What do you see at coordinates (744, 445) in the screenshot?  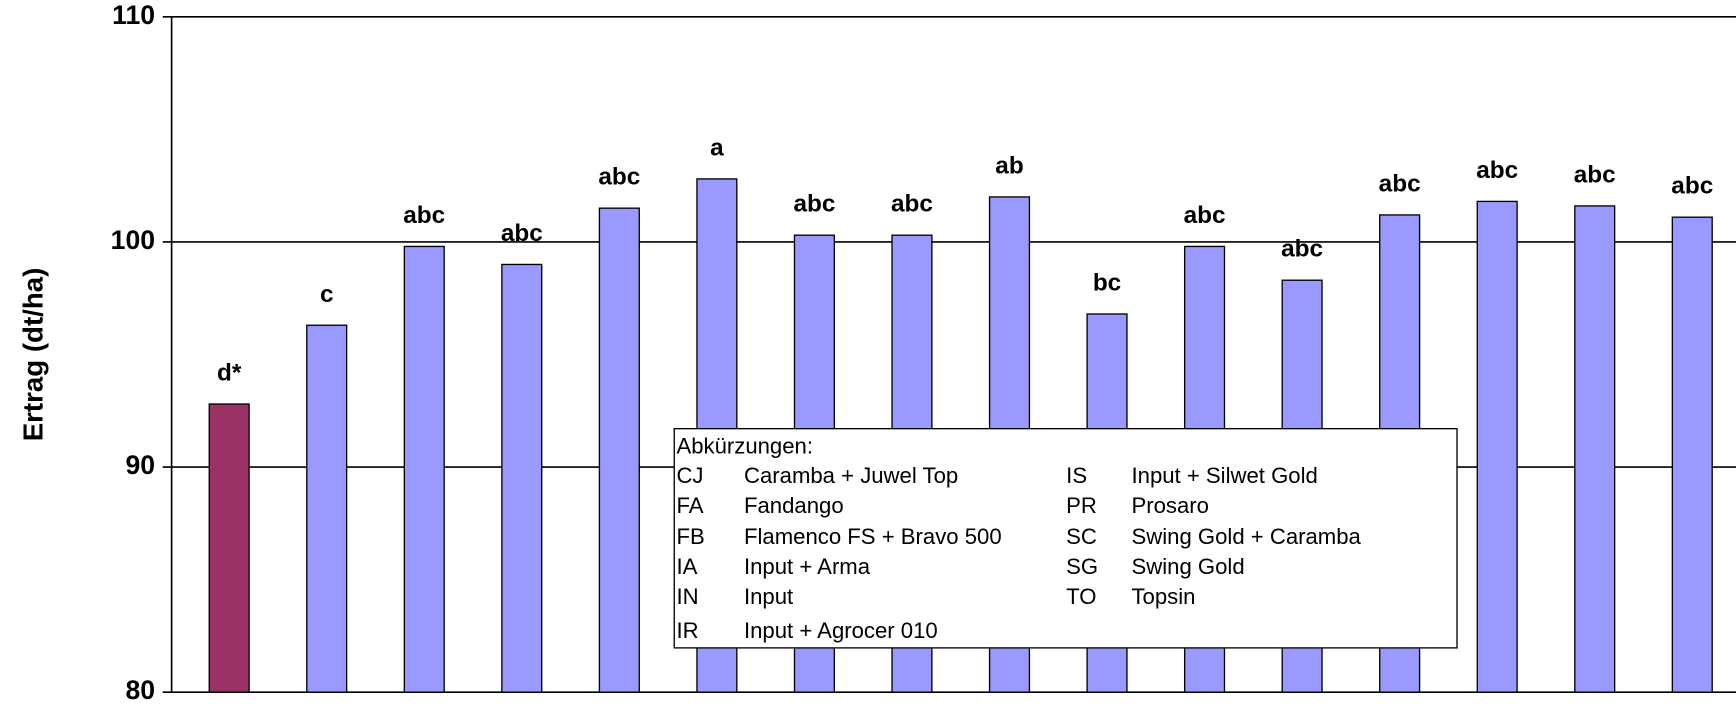 I see `legend-title: Abkürzungen:` at bounding box center [744, 445].